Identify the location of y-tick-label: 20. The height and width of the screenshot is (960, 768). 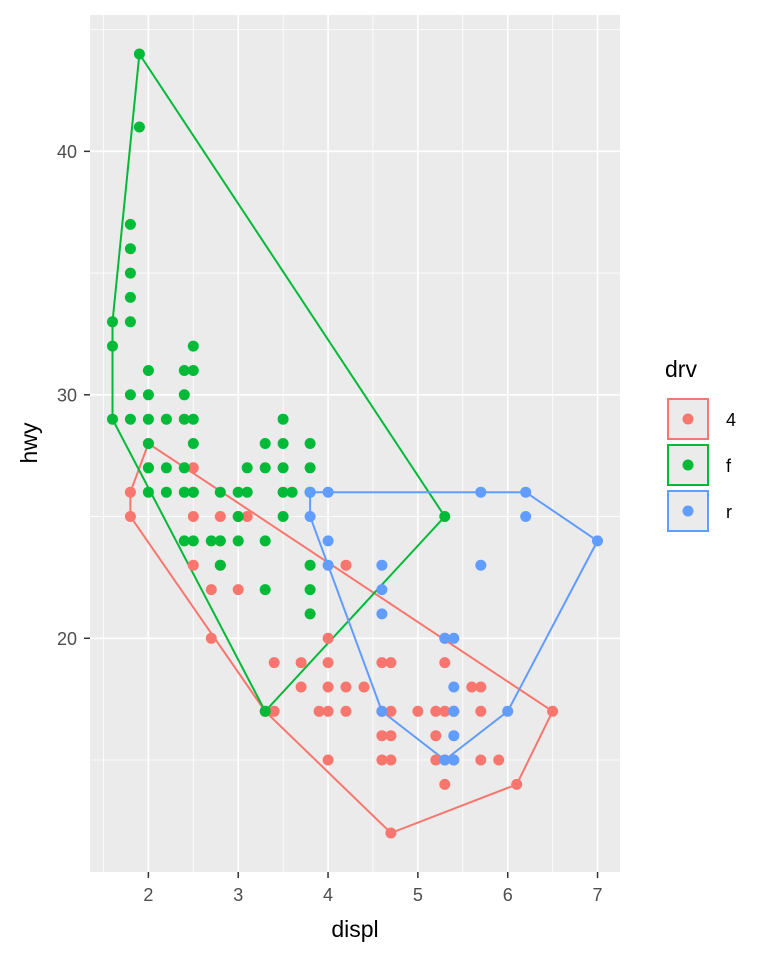
(67, 639).